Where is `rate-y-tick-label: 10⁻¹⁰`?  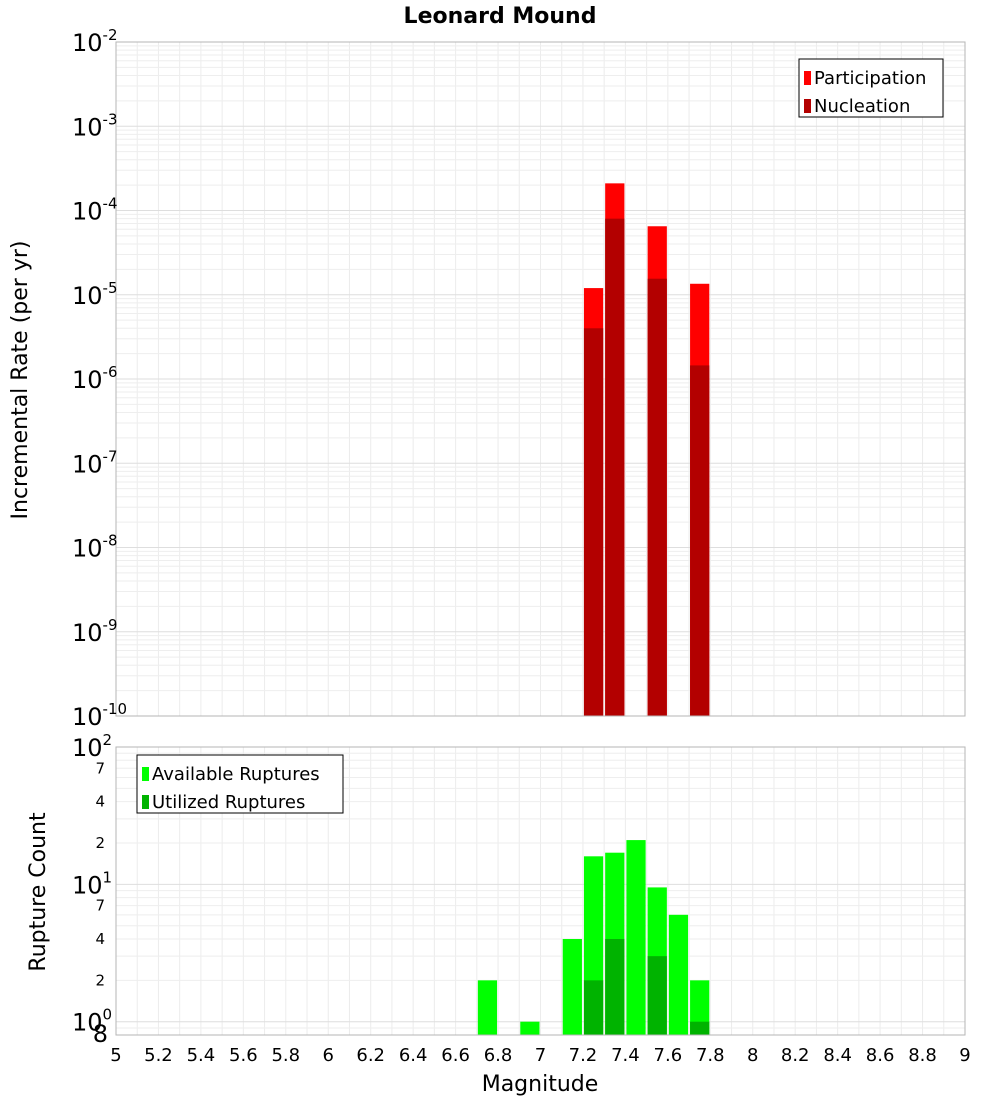
rate-y-tick-label: 10⁻¹⁰ is located at coordinates (99, 715).